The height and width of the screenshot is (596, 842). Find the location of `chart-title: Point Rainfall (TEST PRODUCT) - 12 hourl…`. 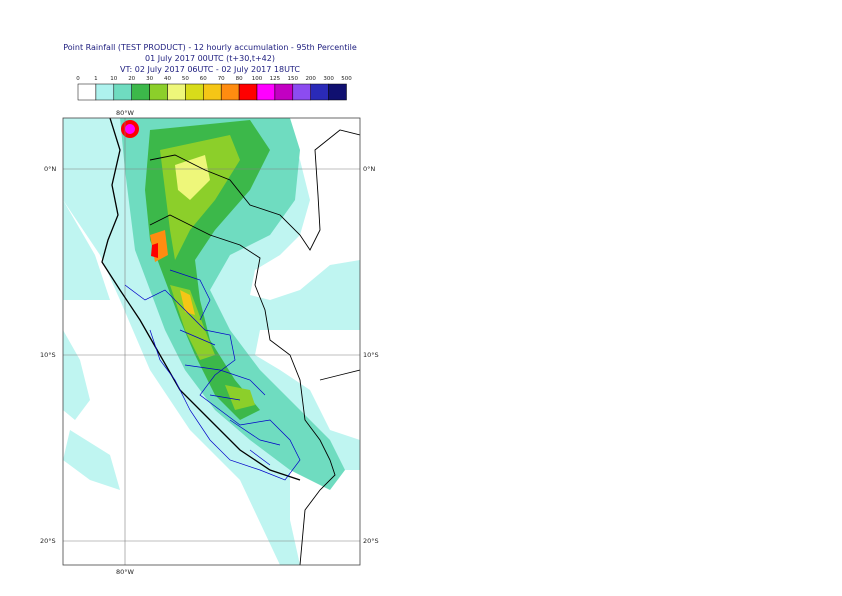

chart-title: Point Rainfall (TEST PRODUCT) - 12 hourl… is located at coordinates (210, 47).